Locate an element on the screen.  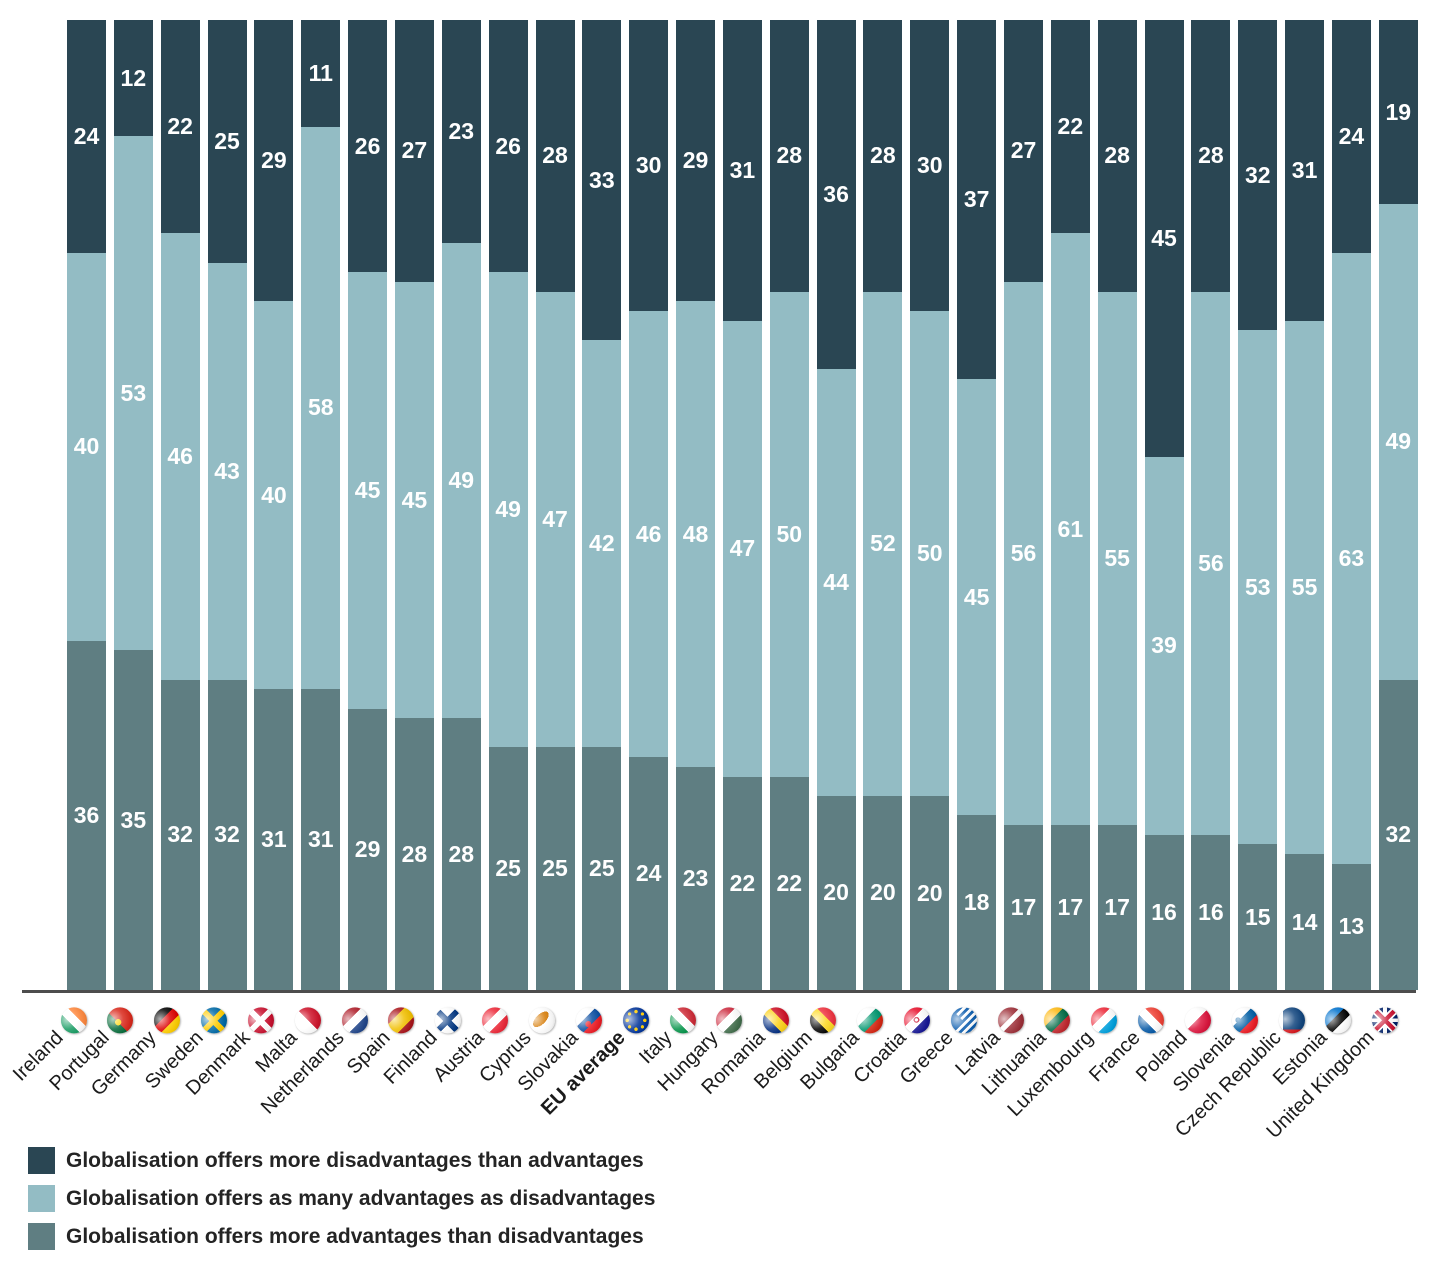
segment-as-many: 40 is located at coordinates (86, 446).